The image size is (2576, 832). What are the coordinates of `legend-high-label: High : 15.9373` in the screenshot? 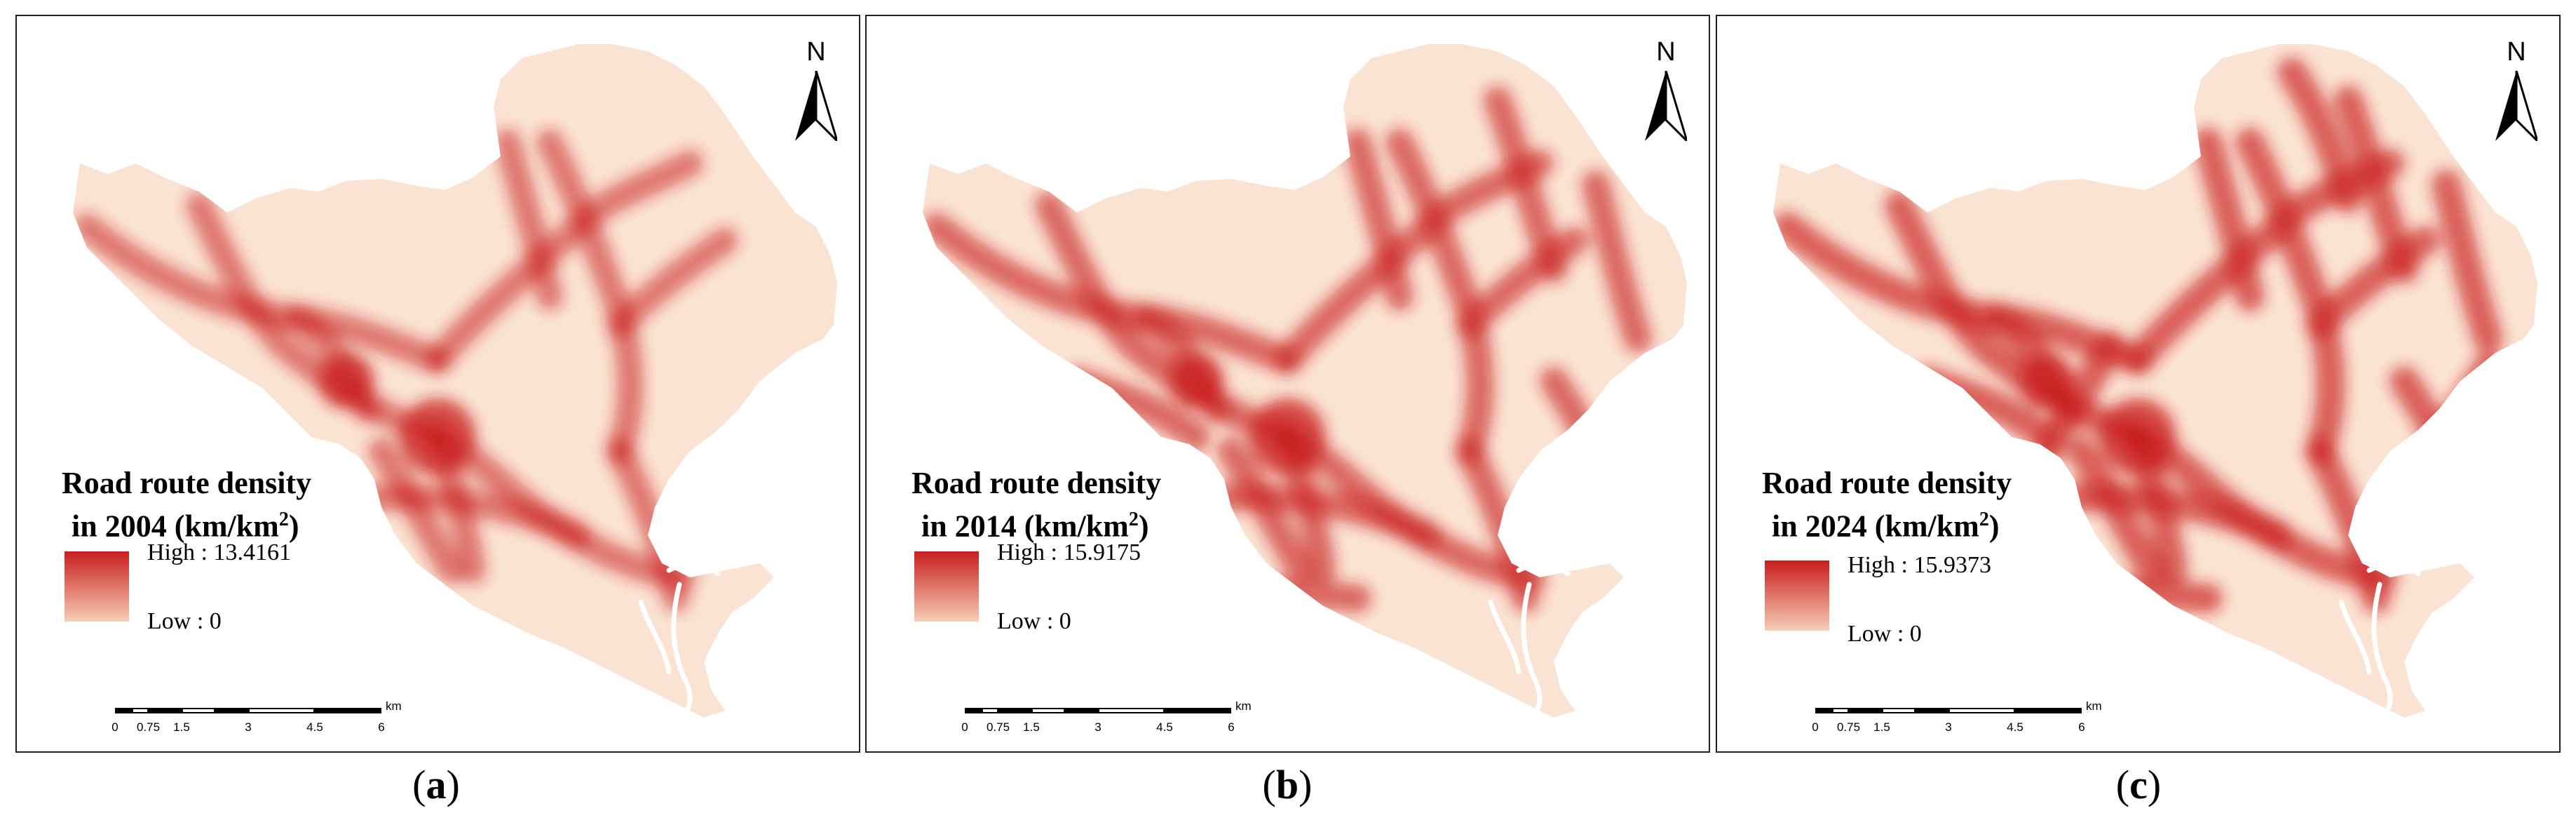 It's located at (1919, 565).